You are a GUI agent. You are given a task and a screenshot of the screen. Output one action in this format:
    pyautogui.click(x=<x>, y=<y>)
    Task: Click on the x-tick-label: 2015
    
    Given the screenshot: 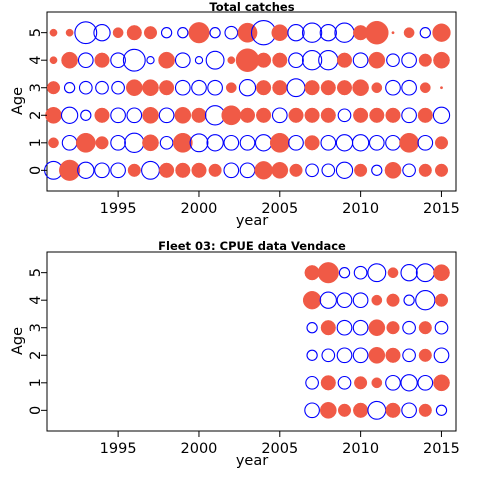 What is the action you would take?
    pyautogui.click(x=441, y=209)
    